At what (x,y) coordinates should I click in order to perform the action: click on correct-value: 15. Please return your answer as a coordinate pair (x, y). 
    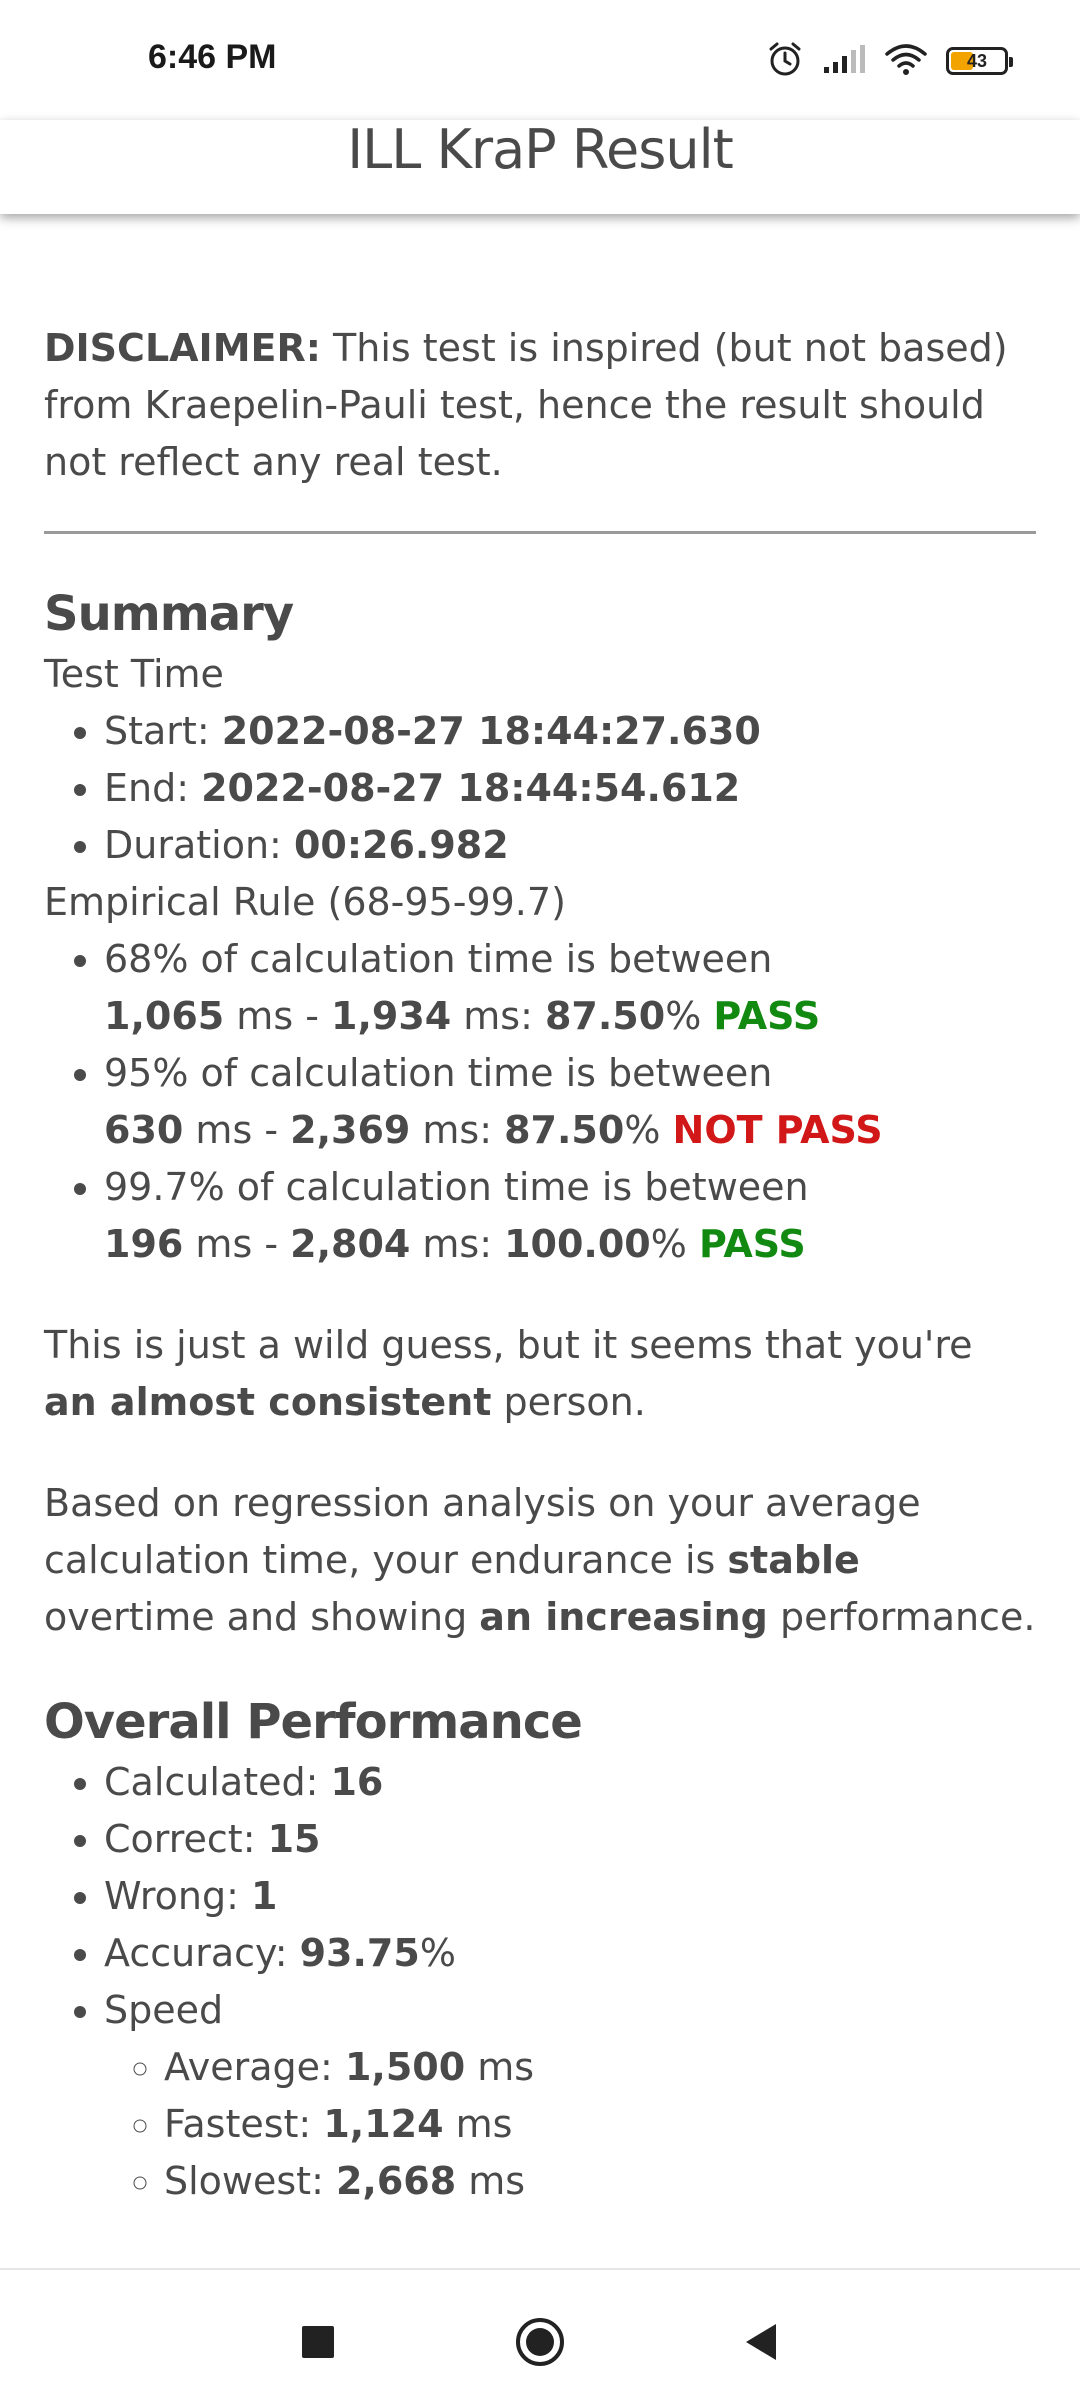
    Looking at the image, I should click on (294, 1839).